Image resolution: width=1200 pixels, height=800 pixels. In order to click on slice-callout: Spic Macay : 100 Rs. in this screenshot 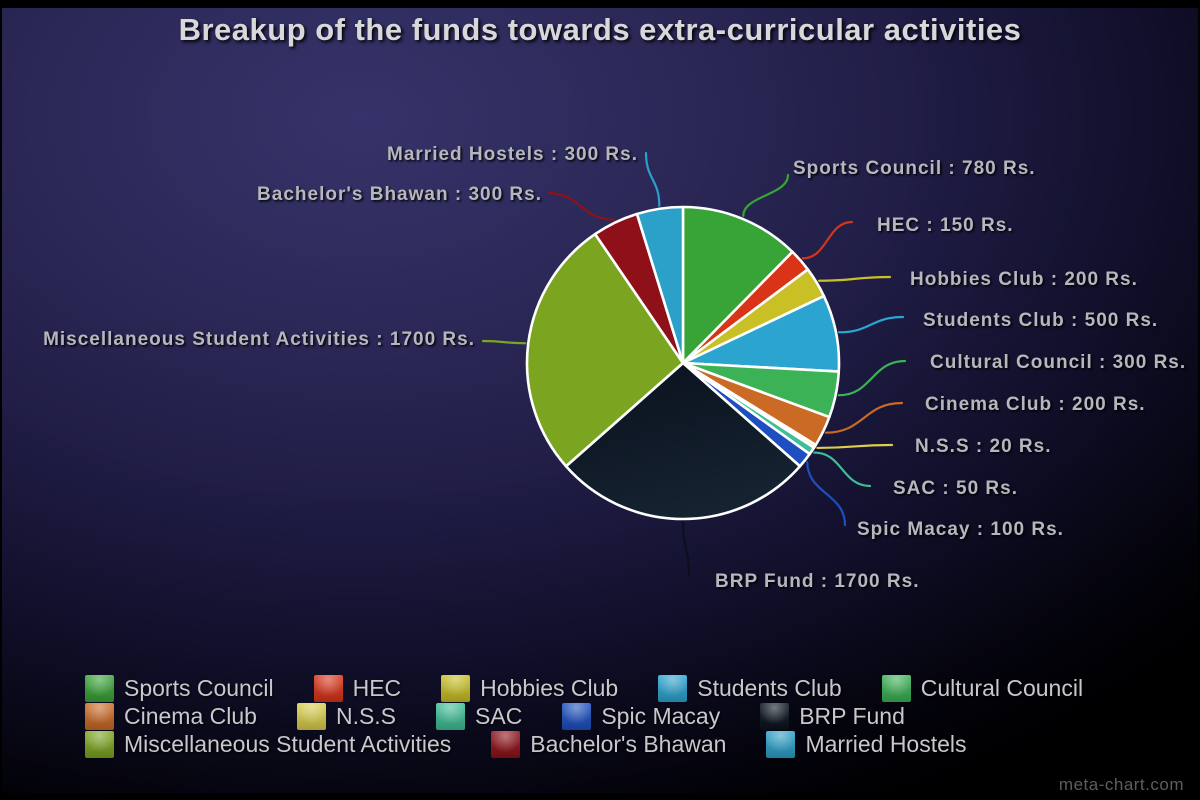, I will do `click(960, 529)`.